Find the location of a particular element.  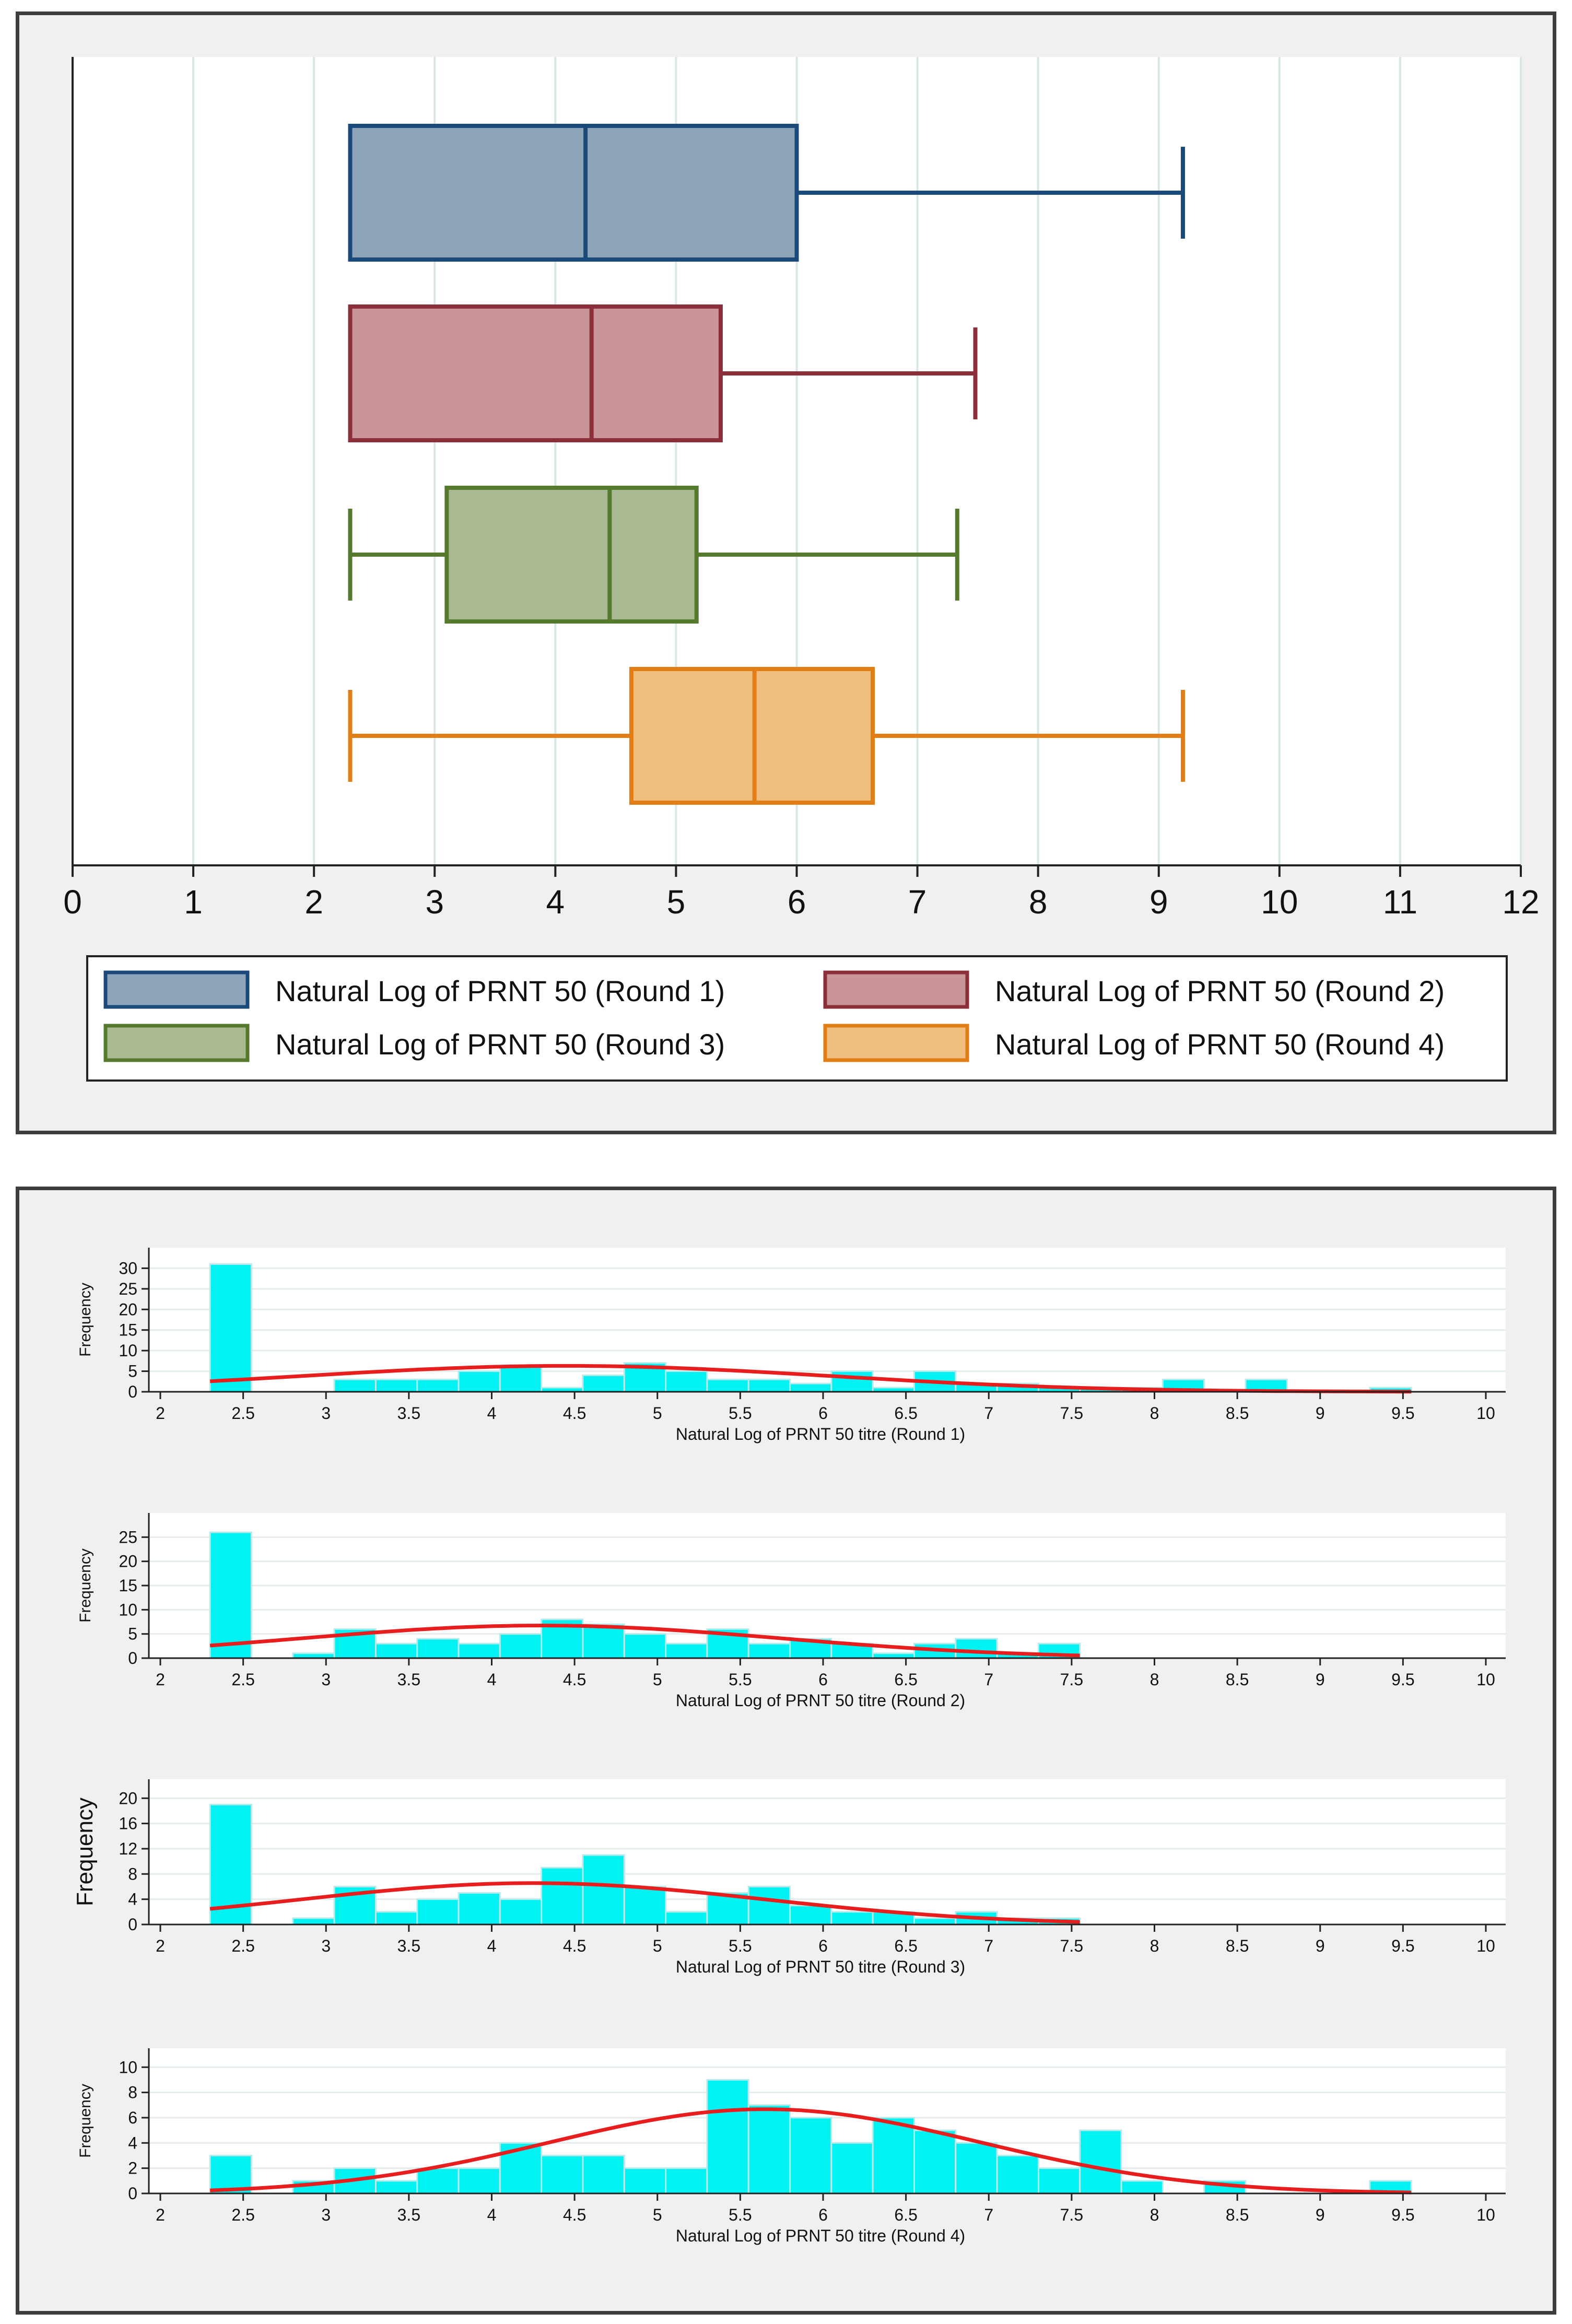

x-axis-title: Natural Log of PRNT 50 titre (Round 3) is located at coordinates (820, 1966).